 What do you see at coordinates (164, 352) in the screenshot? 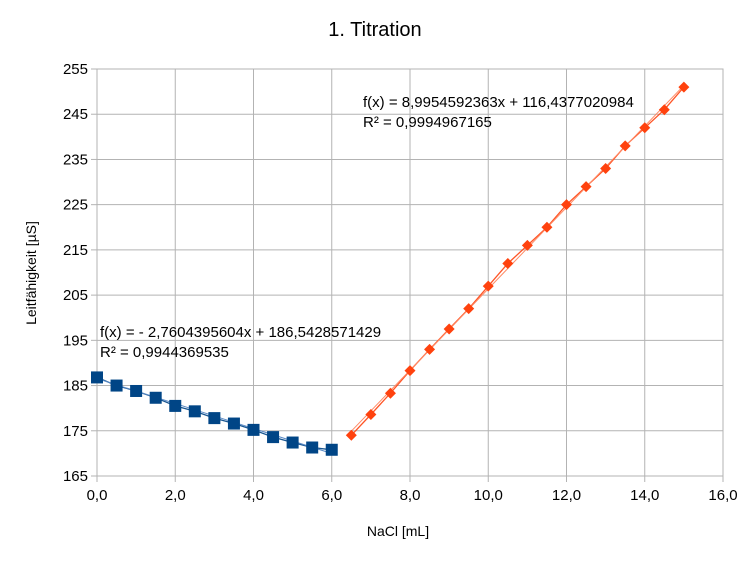
I see `r-squared-series-1: R² = 0,9944369535` at bounding box center [164, 352].